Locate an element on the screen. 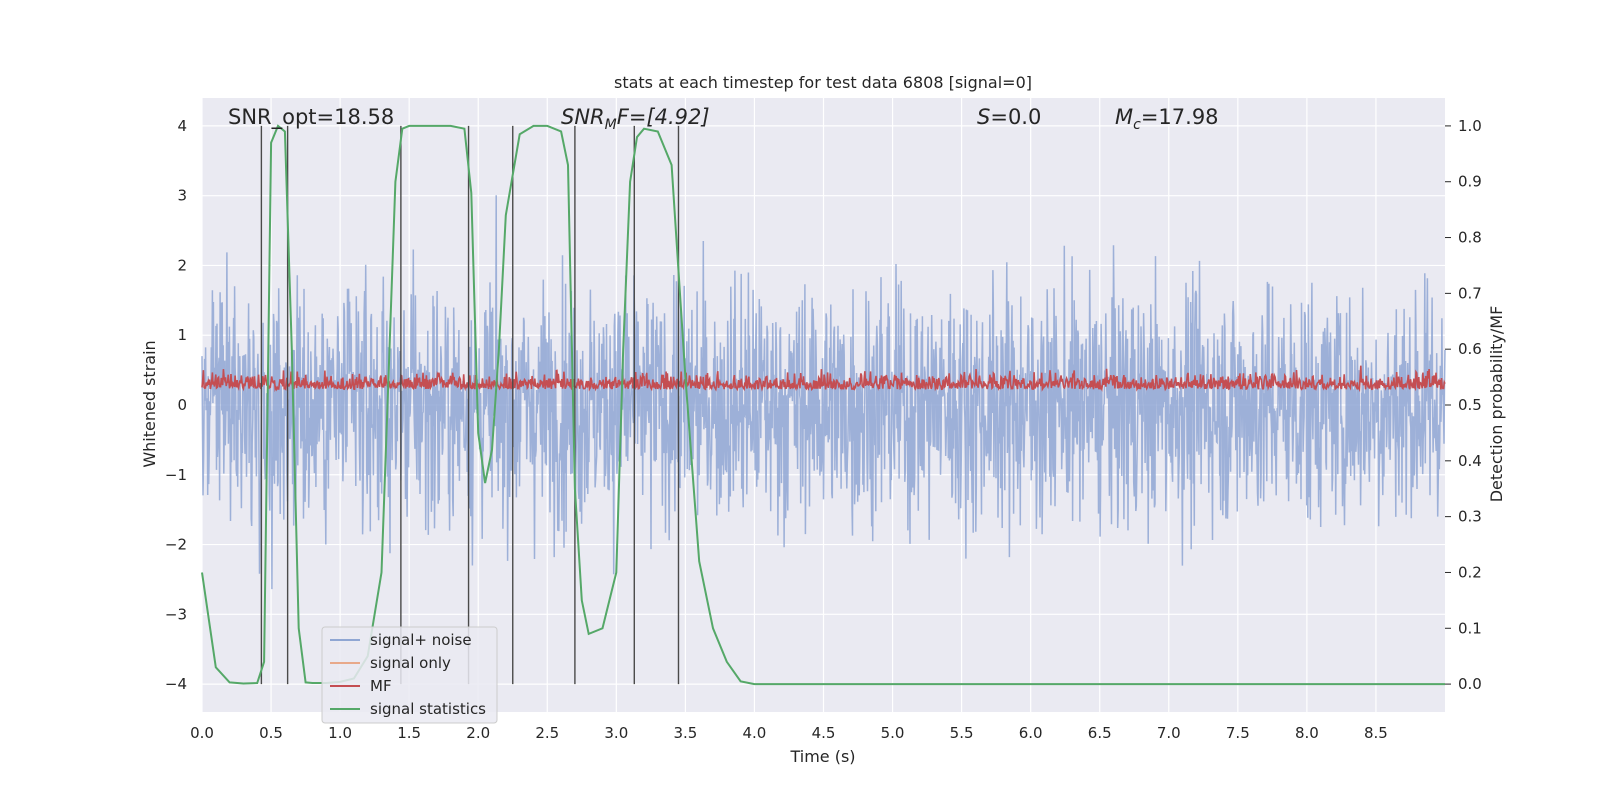  y-axis-label: Whitened strain is located at coordinates (149, 403).